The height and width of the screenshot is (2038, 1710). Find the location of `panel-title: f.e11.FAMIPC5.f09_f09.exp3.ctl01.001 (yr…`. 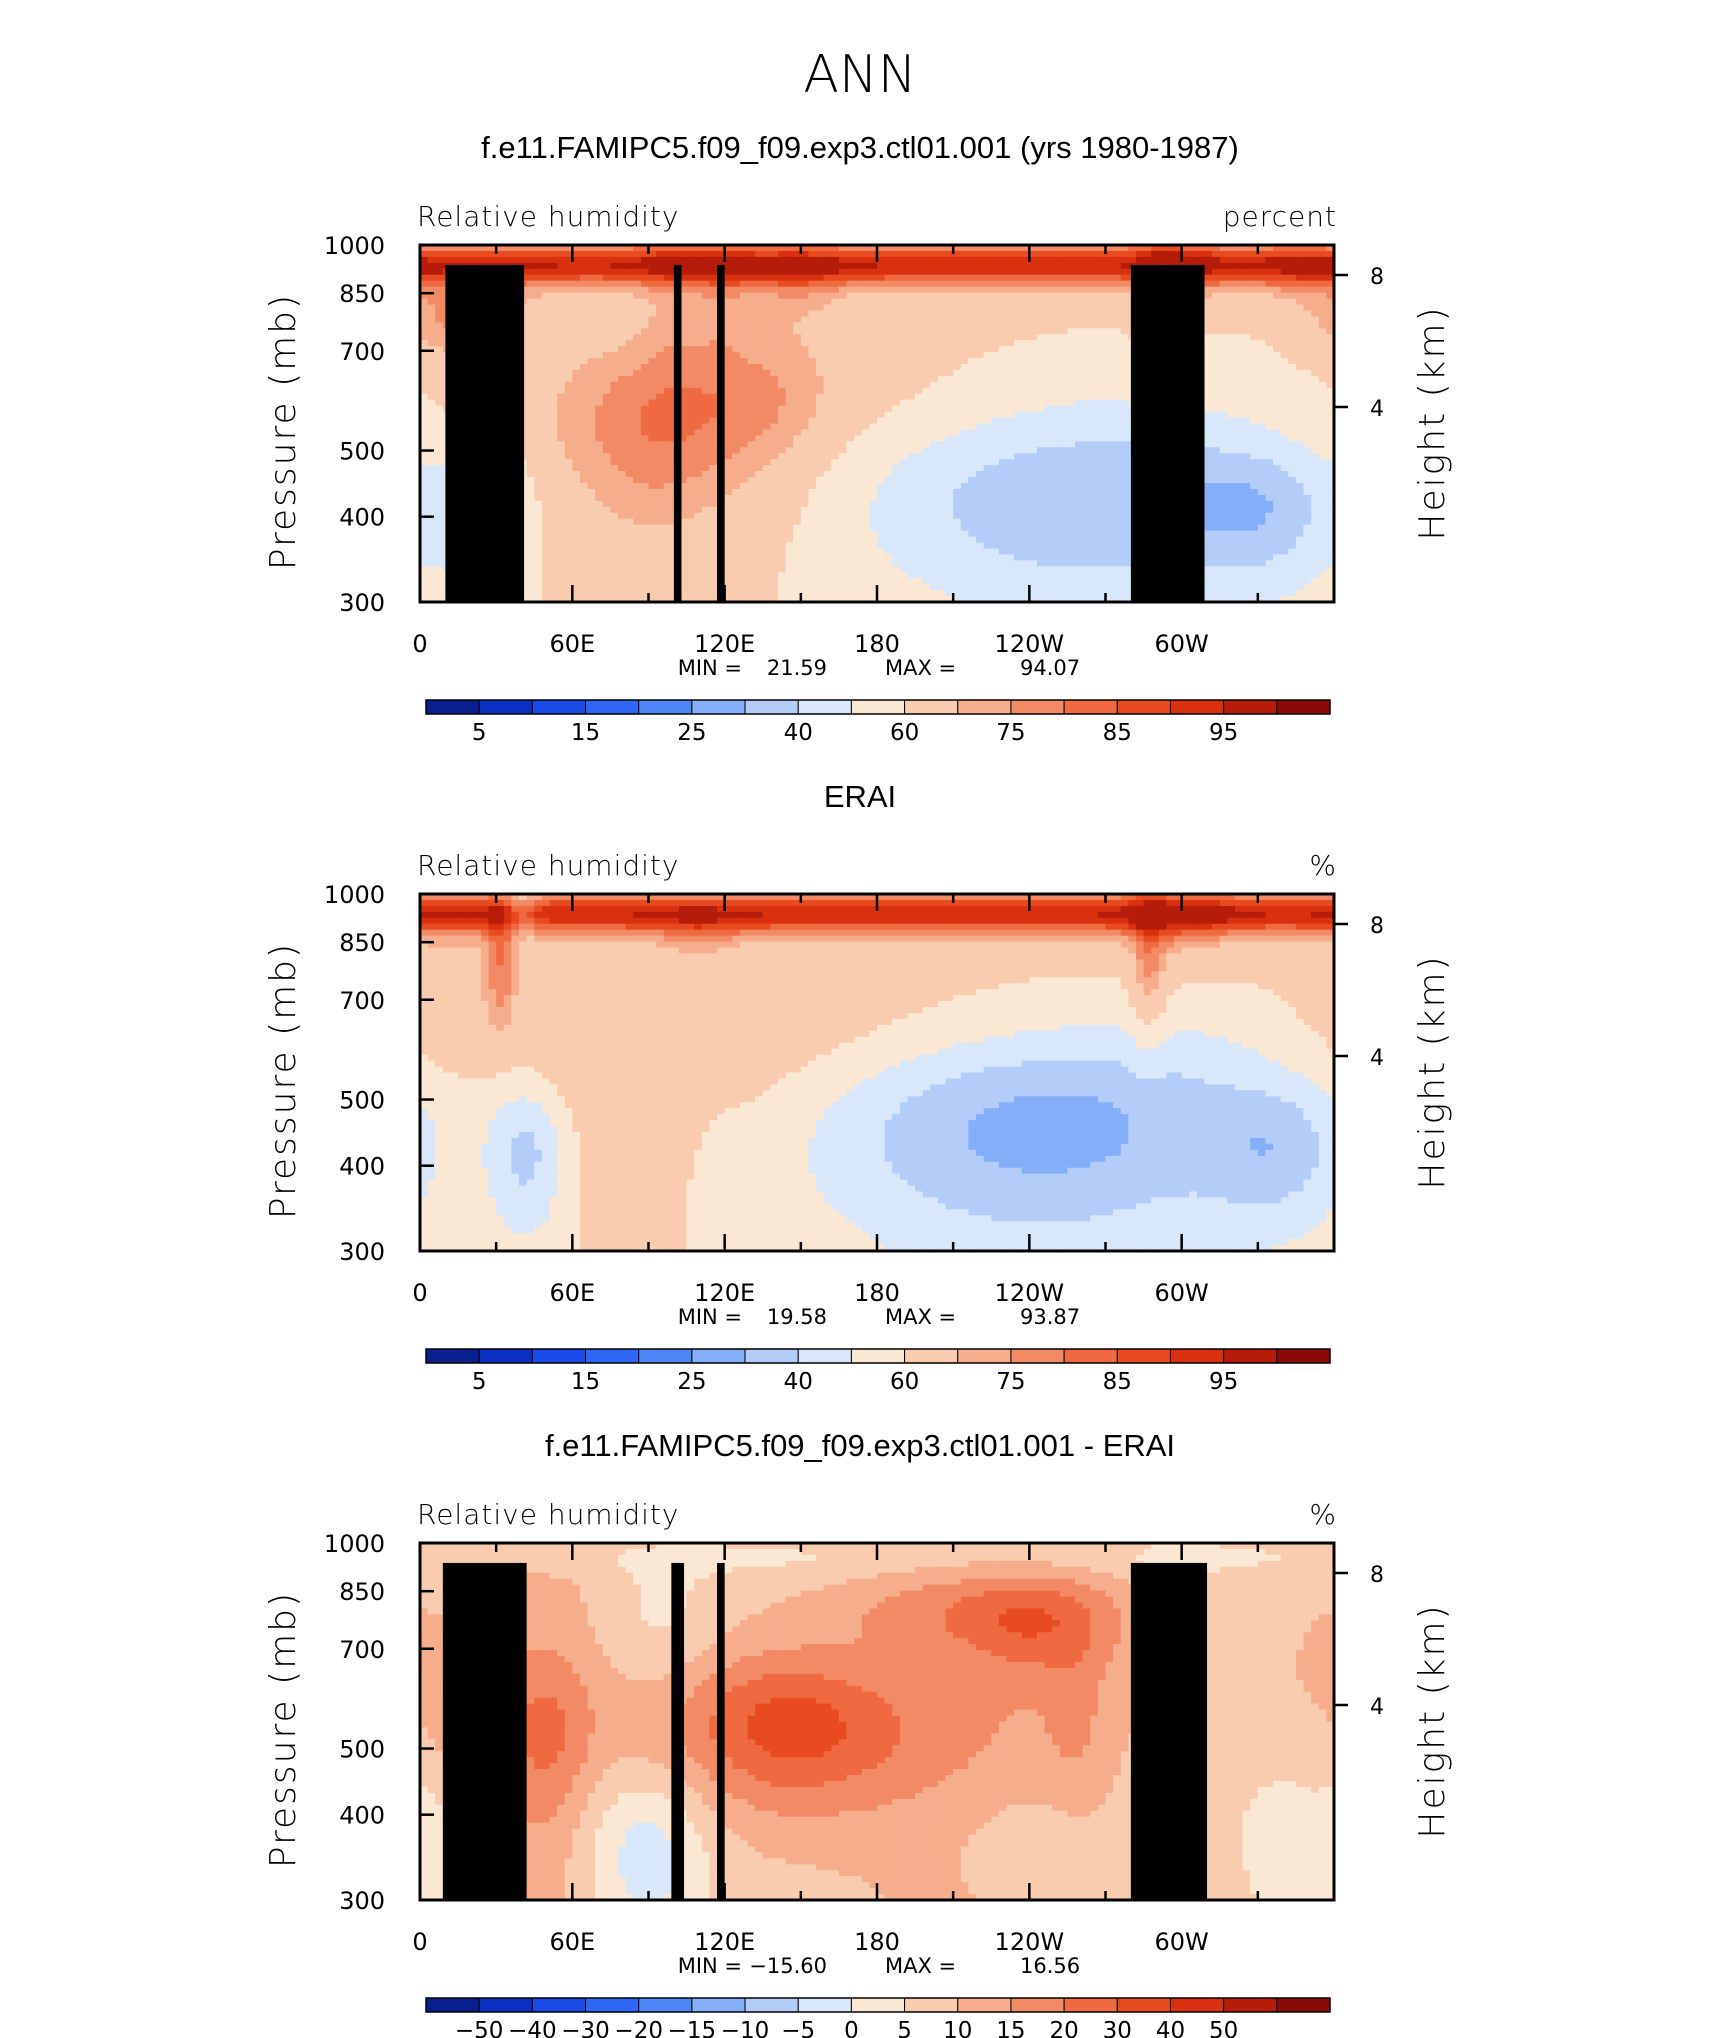

panel-title: f.e11.FAMIPC5.f09_f09.exp3.ctl01.001 (yr… is located at coordinates (860, 147).